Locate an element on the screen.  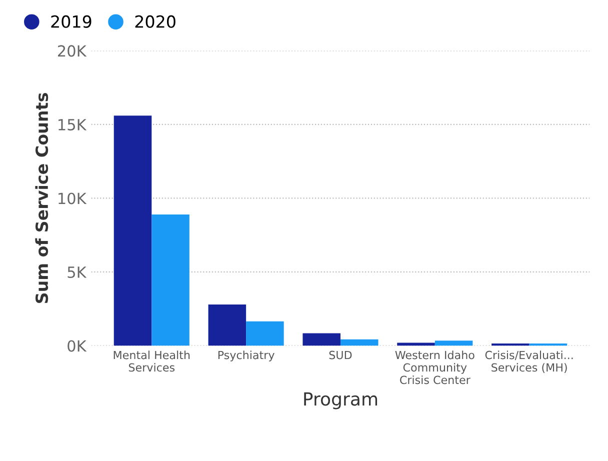
x-tick-label: Crisis/Evaluati... Services (MH) is located at coordinates (529, 361).